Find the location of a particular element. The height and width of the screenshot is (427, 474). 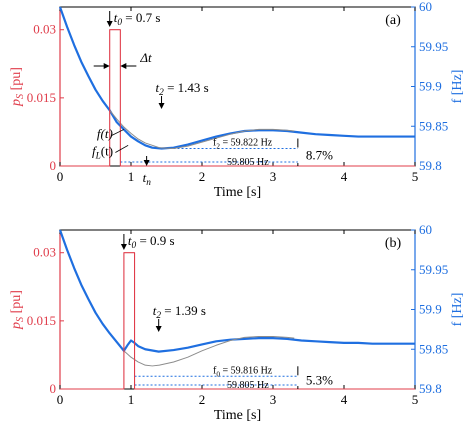

reference-label-upper: f2 = 59.822 Hz is located at coordinates (243, 144).